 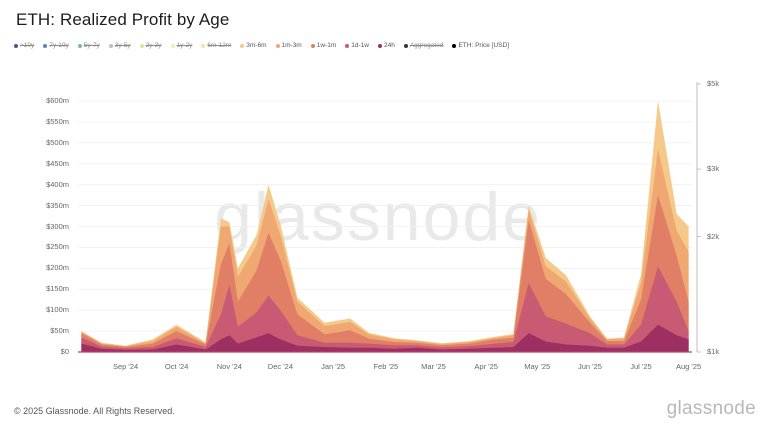 I want to click on legend-label: 1y-2y, so click(x=184, y=45).